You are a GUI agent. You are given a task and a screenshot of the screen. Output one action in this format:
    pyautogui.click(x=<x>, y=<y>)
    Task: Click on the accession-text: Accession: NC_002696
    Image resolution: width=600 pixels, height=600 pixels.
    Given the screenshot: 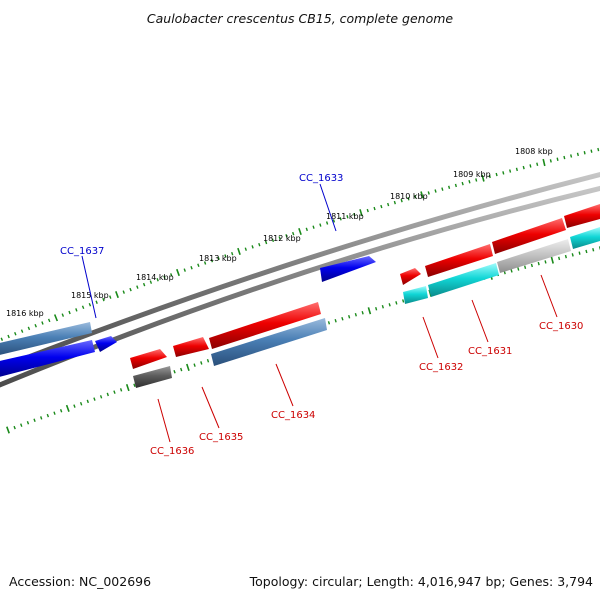 What is the action you would take?
    pyautogui.click(x=80, y=581)
    